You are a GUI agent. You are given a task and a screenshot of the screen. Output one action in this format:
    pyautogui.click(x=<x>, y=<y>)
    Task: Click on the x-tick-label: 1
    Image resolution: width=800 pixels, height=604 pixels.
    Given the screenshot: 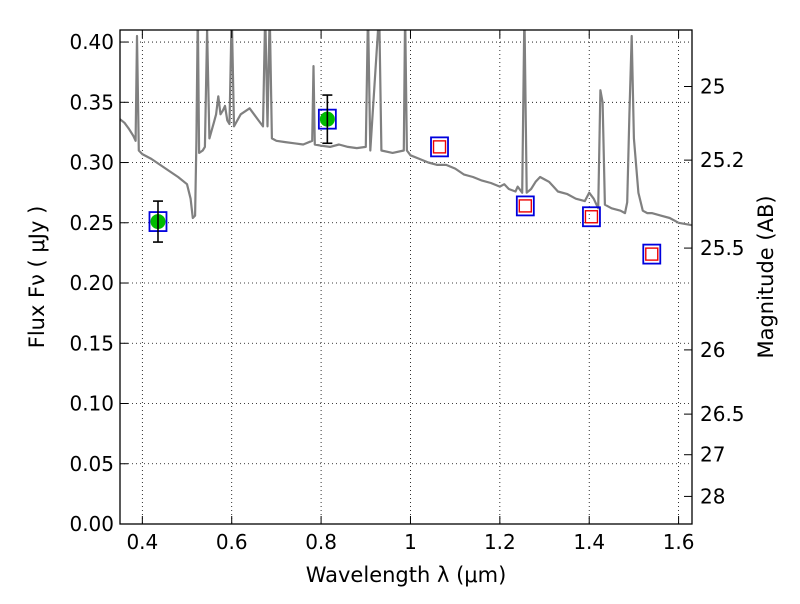 What is the action you would take?
    pyautogui.click(x=410, y=542)
    